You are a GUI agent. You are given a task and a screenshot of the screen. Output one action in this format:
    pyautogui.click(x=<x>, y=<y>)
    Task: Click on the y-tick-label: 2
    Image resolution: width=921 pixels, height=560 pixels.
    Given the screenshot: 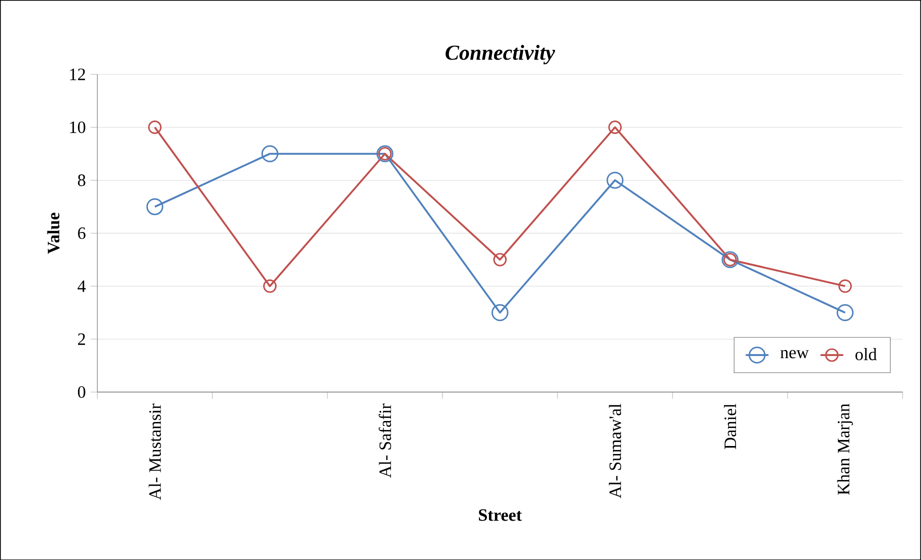 What is the action you would take?
    pyautogui.click(x=81, y=339)
    